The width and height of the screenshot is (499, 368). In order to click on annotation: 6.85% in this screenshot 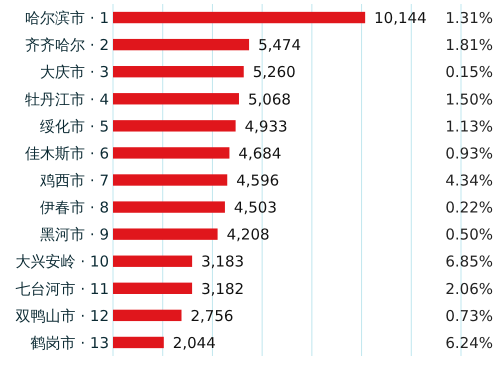, I will do `click(469, 261)`.